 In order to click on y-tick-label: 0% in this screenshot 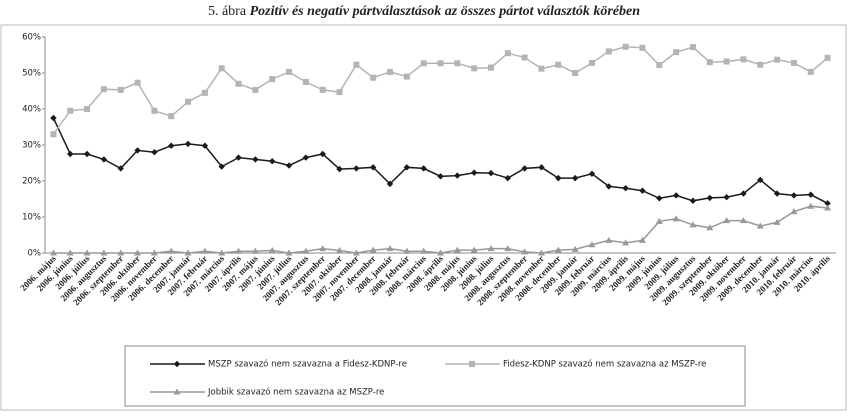, I will do `click(35, 254)`.